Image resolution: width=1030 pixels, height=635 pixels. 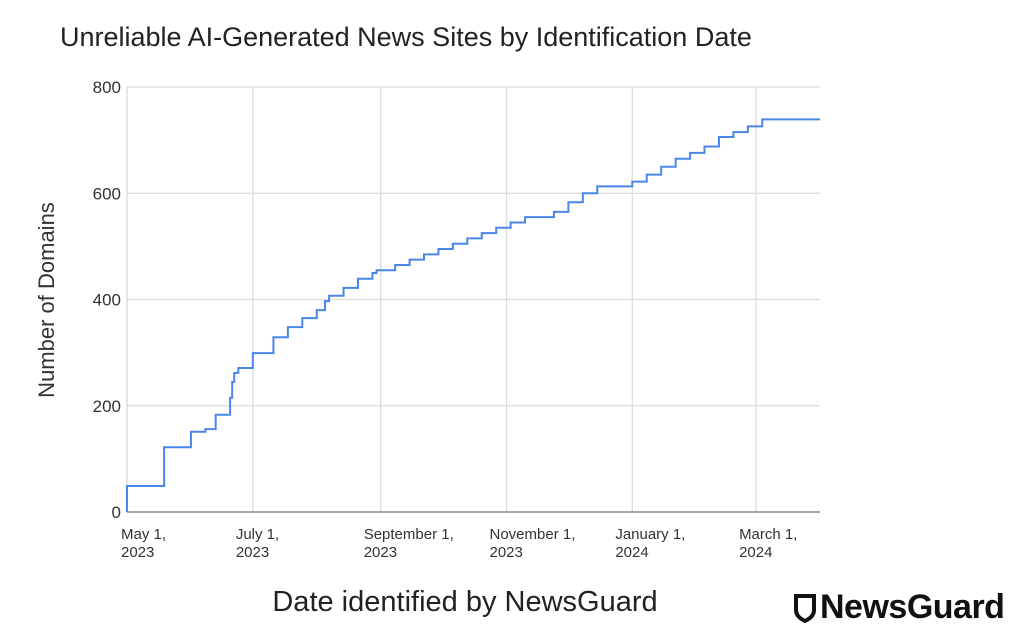 I want to click on y-tick-label: 800, so click(x=107, y=87).